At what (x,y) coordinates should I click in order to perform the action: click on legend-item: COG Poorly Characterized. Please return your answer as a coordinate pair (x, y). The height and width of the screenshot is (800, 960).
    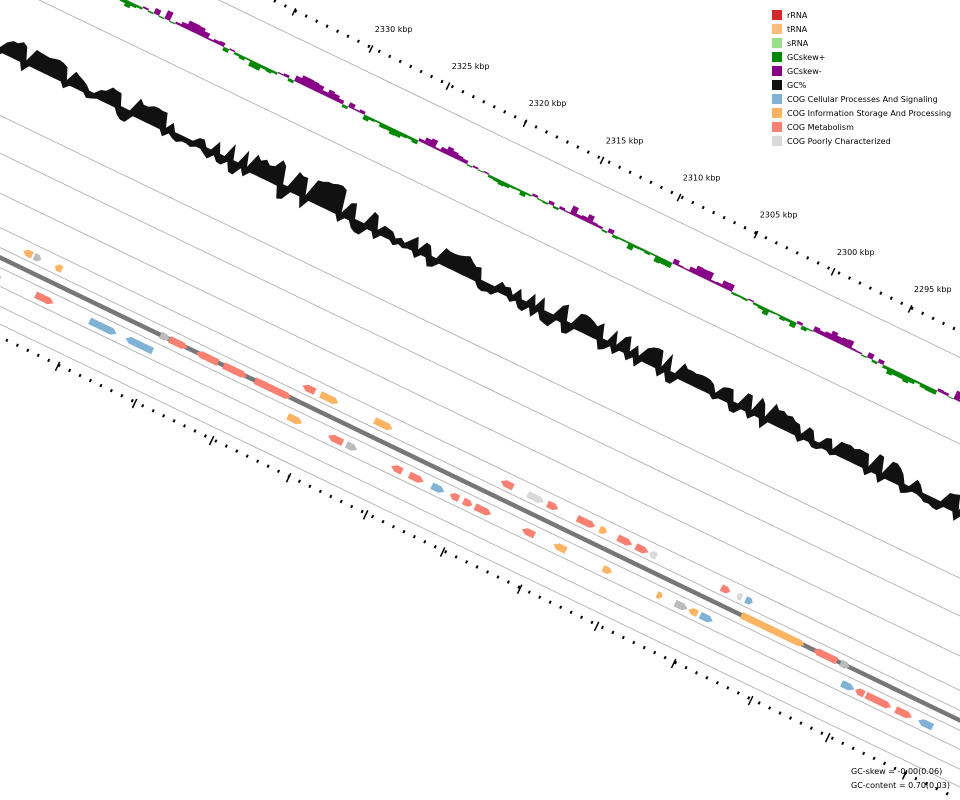
    Looking at the image, I should click on (861, 141).